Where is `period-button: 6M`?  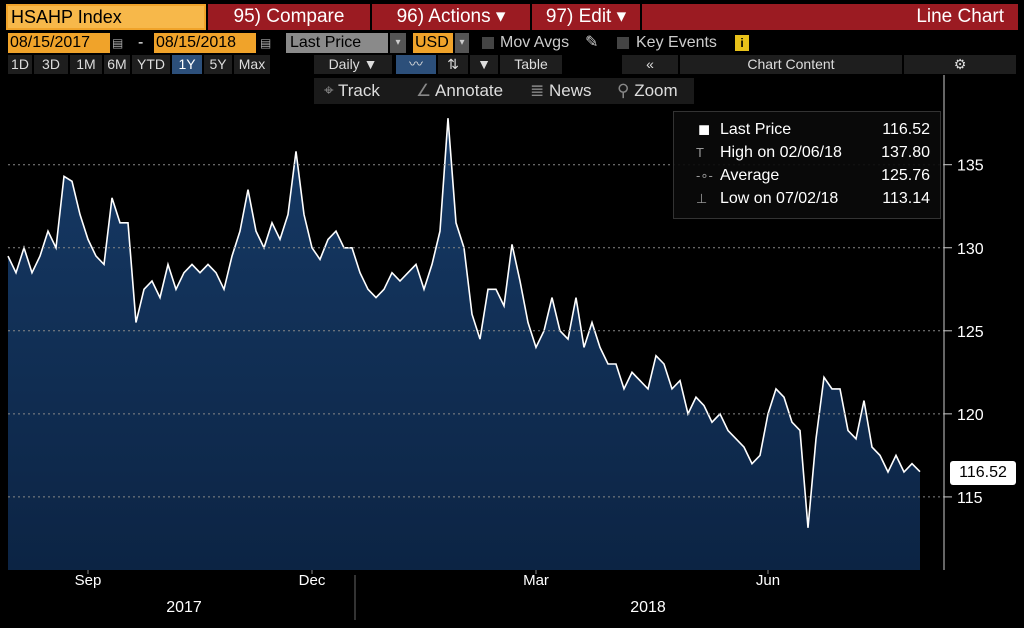
period-button: 6M is located at coordinates (117, 64).